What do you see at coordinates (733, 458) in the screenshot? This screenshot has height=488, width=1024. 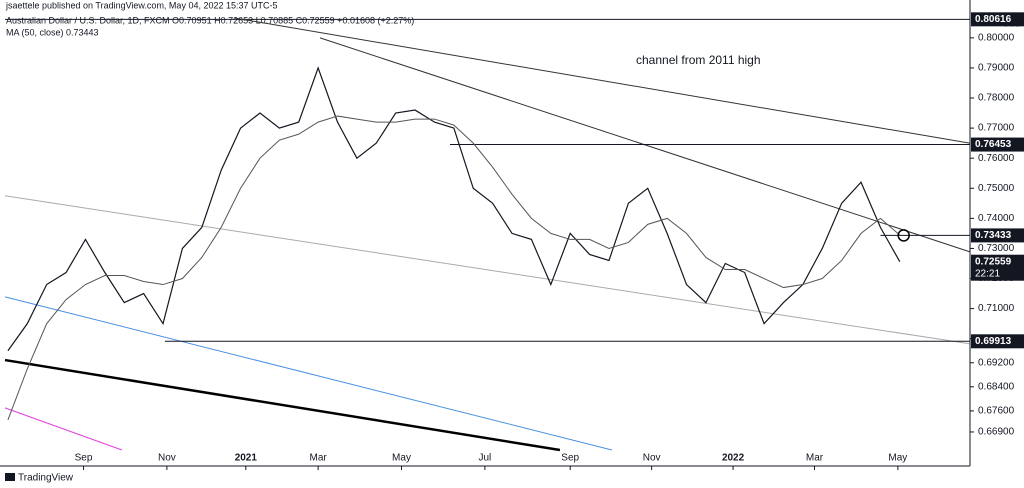 I see `x-tick-label: 2022` at bounding box center [733, 458].